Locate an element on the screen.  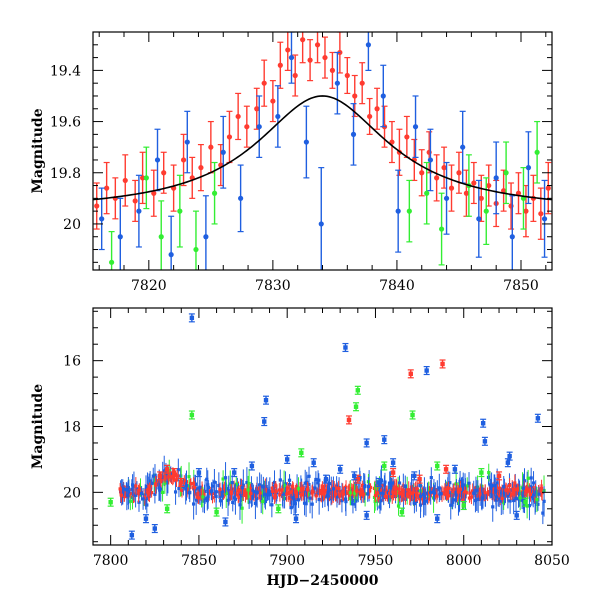
model-curve is located at coordinates (322, 148).